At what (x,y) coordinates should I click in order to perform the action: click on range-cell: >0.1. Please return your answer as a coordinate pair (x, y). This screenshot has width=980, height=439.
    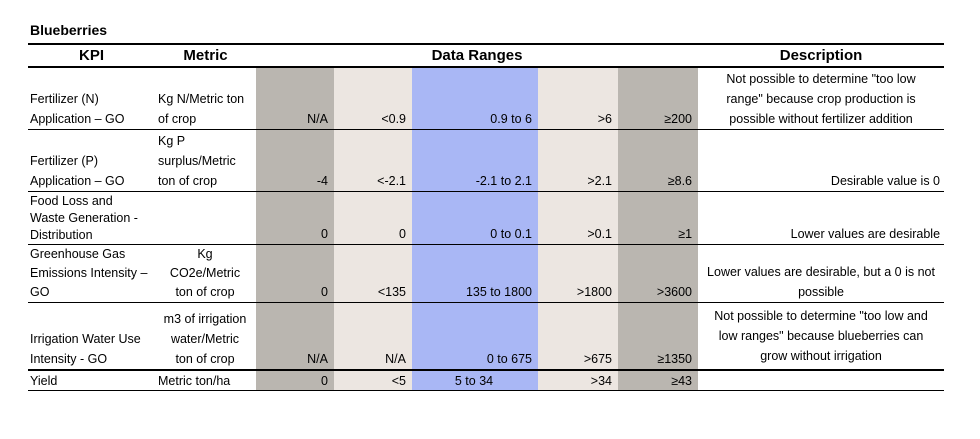
    Looking at the image, I should click on (578, 218).